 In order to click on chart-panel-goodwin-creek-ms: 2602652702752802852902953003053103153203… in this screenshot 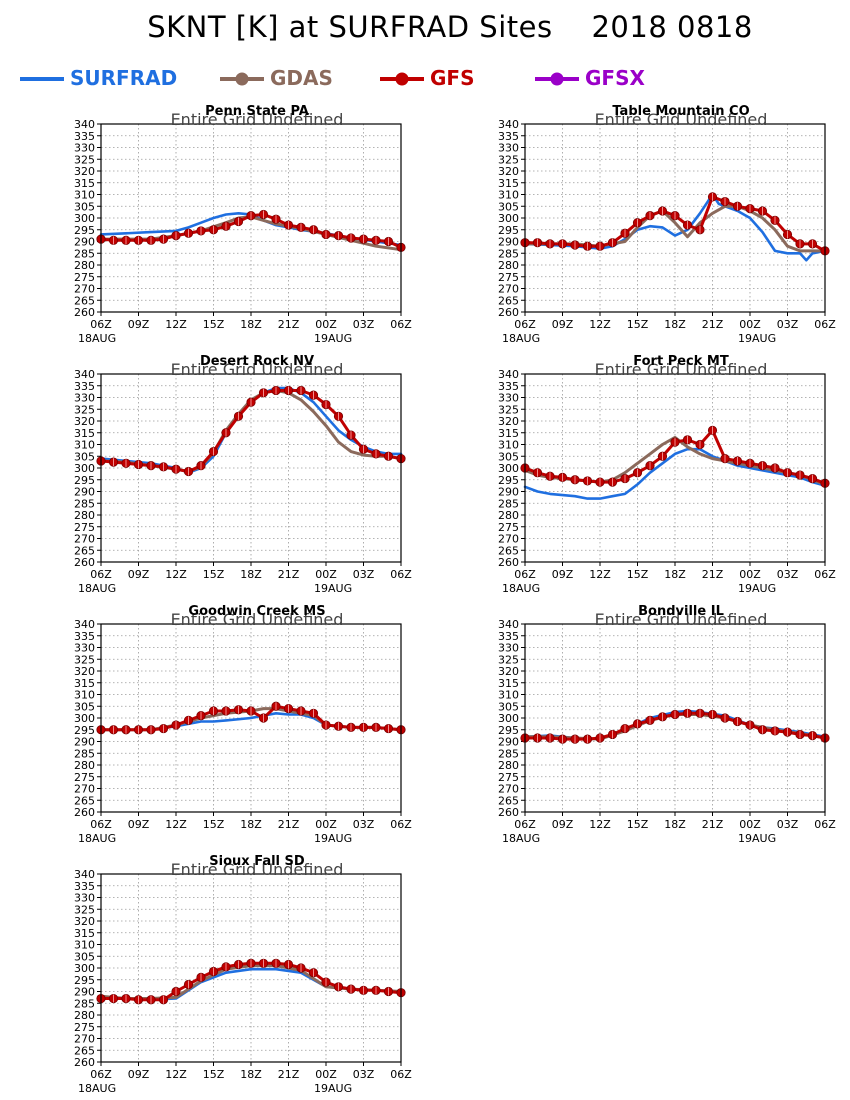, I will do `click(243, 724)`.